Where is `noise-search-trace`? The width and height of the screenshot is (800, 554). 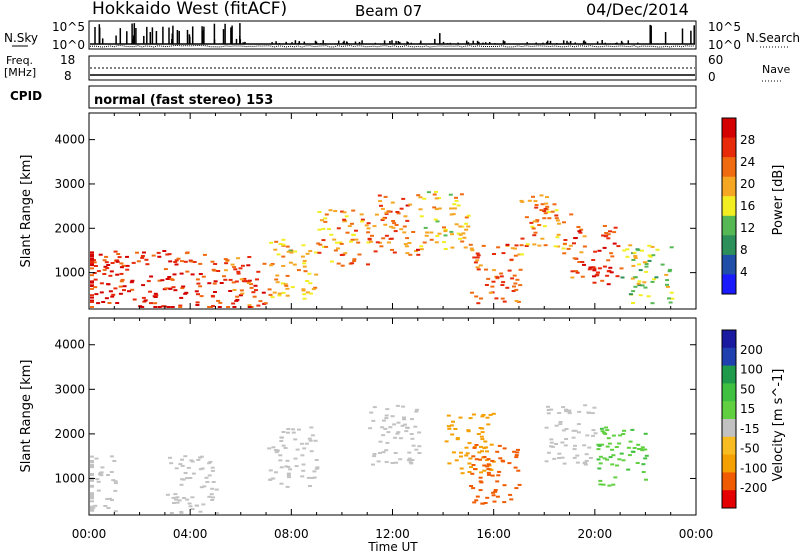
noise-search-trace is located at coordinates (392, 46).